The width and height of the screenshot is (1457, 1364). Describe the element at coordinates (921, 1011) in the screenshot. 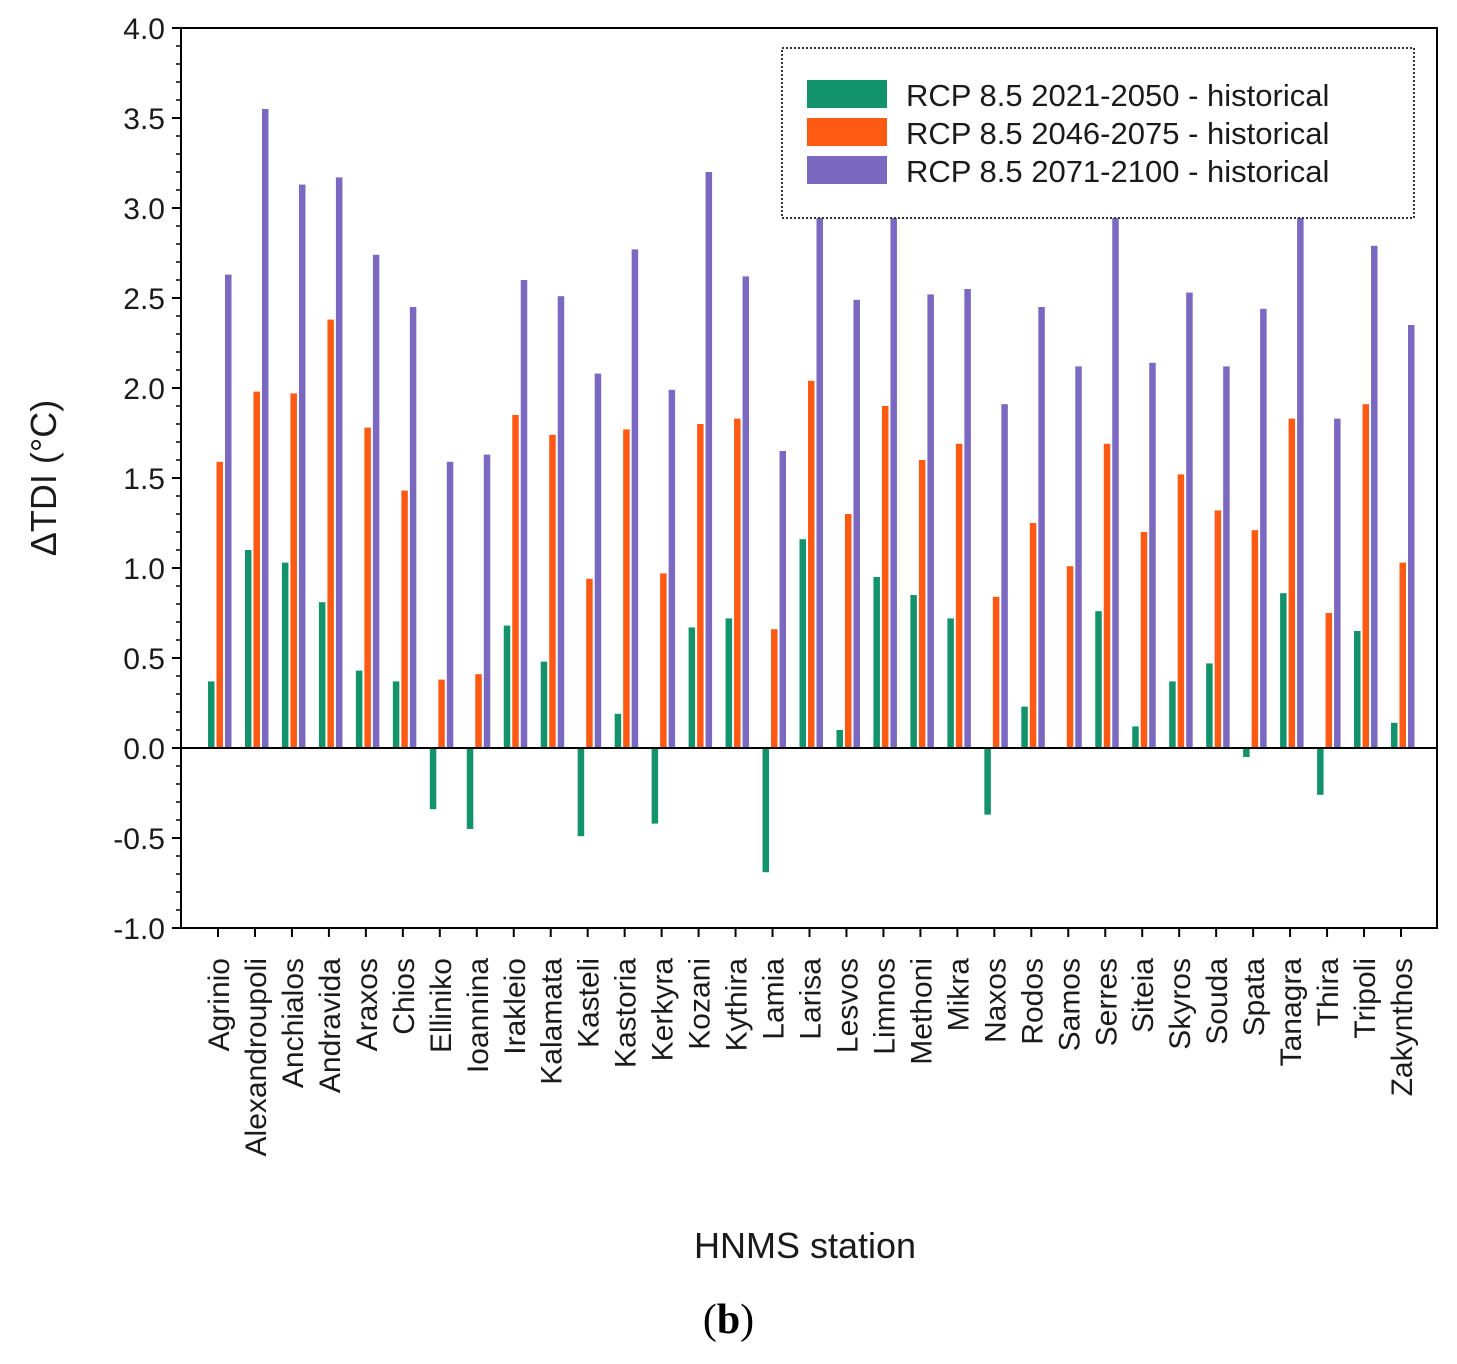

I see `x-tick-label: Methoni` at that location.